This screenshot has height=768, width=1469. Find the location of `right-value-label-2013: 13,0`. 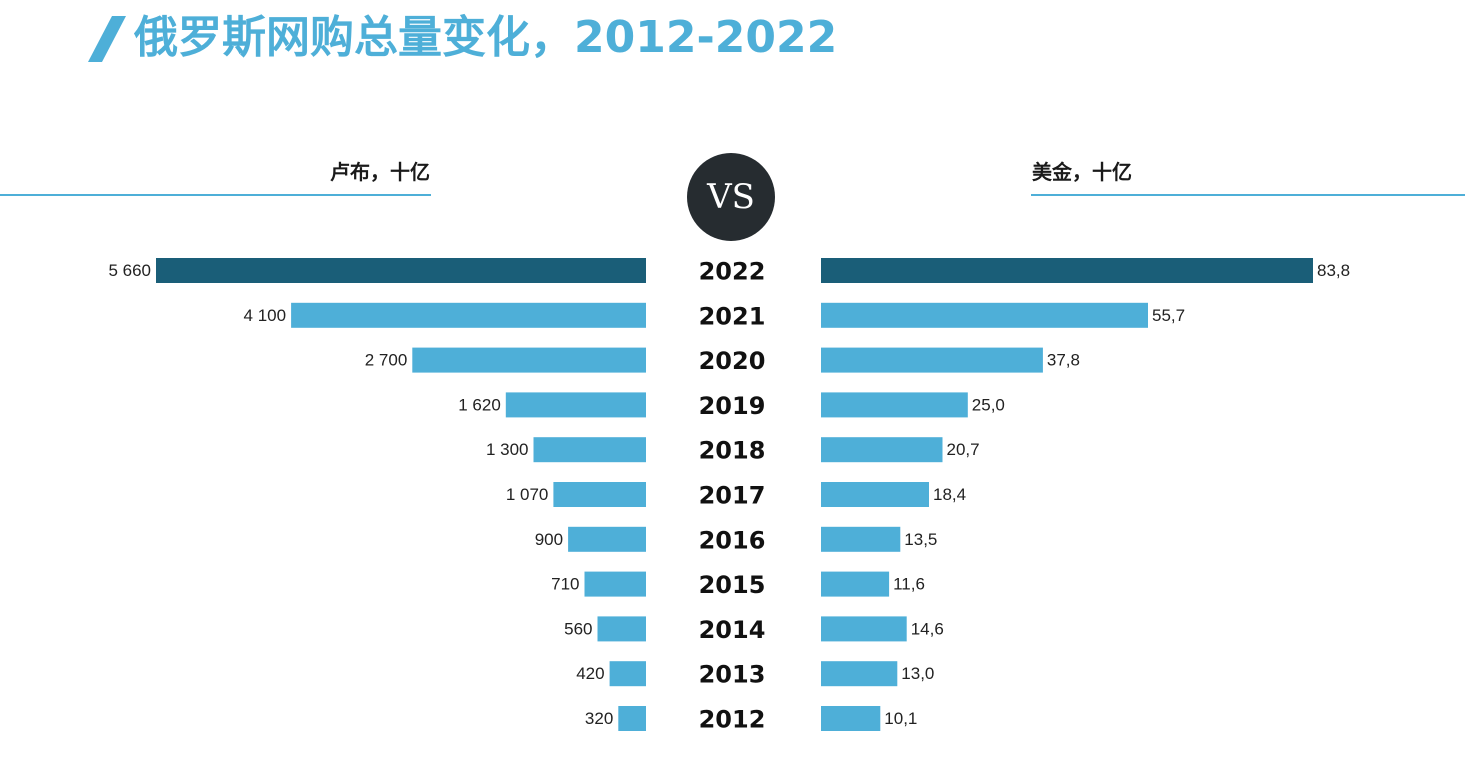

right-value-label-2013: 13,0 is located at coordinates (917, 673).